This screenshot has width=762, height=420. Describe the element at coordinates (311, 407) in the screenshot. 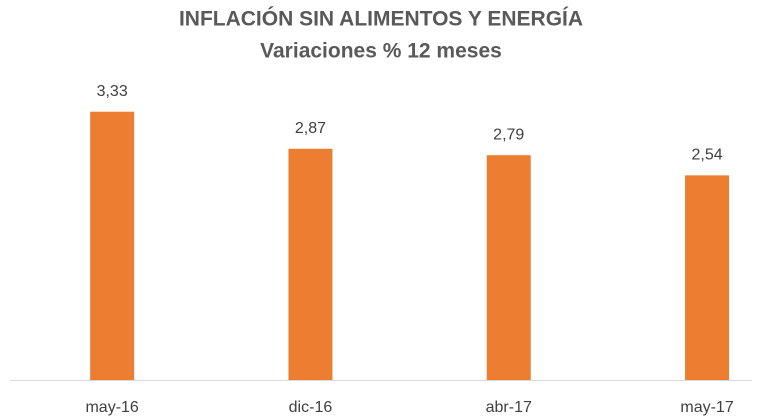

I see `x-tick-label: dic-16` at that location.